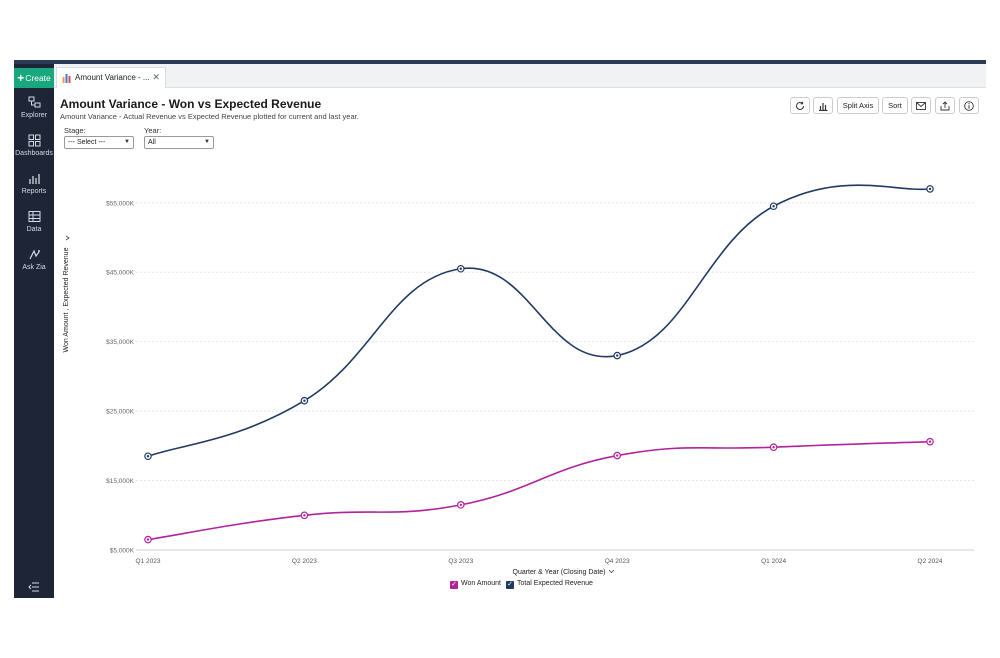 The width and height of the screenshot is (1000, 658). I want to click on x-tick-label: Q1 2024, so click(773, 561).